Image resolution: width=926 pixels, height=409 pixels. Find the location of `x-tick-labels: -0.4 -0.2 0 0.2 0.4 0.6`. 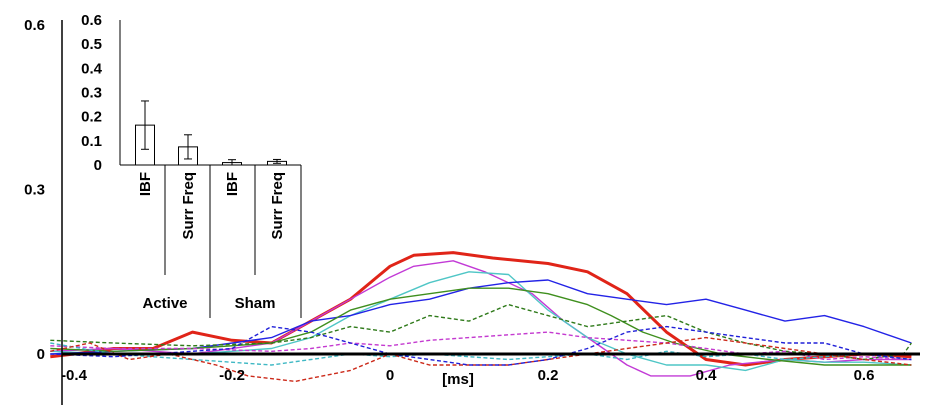

x-tick-labels: -0.4 -0.2 0 0.2 0.4 0.6 is located at coordinates (467, 375).